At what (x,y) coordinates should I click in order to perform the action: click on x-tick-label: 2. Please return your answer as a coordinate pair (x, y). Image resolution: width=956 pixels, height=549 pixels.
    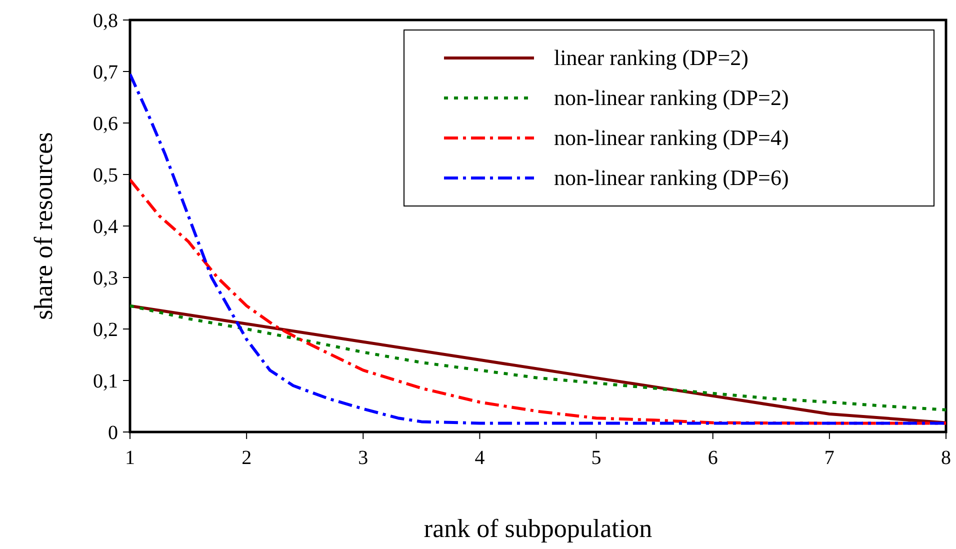
    Looking at the image, I should click on (247, 458).